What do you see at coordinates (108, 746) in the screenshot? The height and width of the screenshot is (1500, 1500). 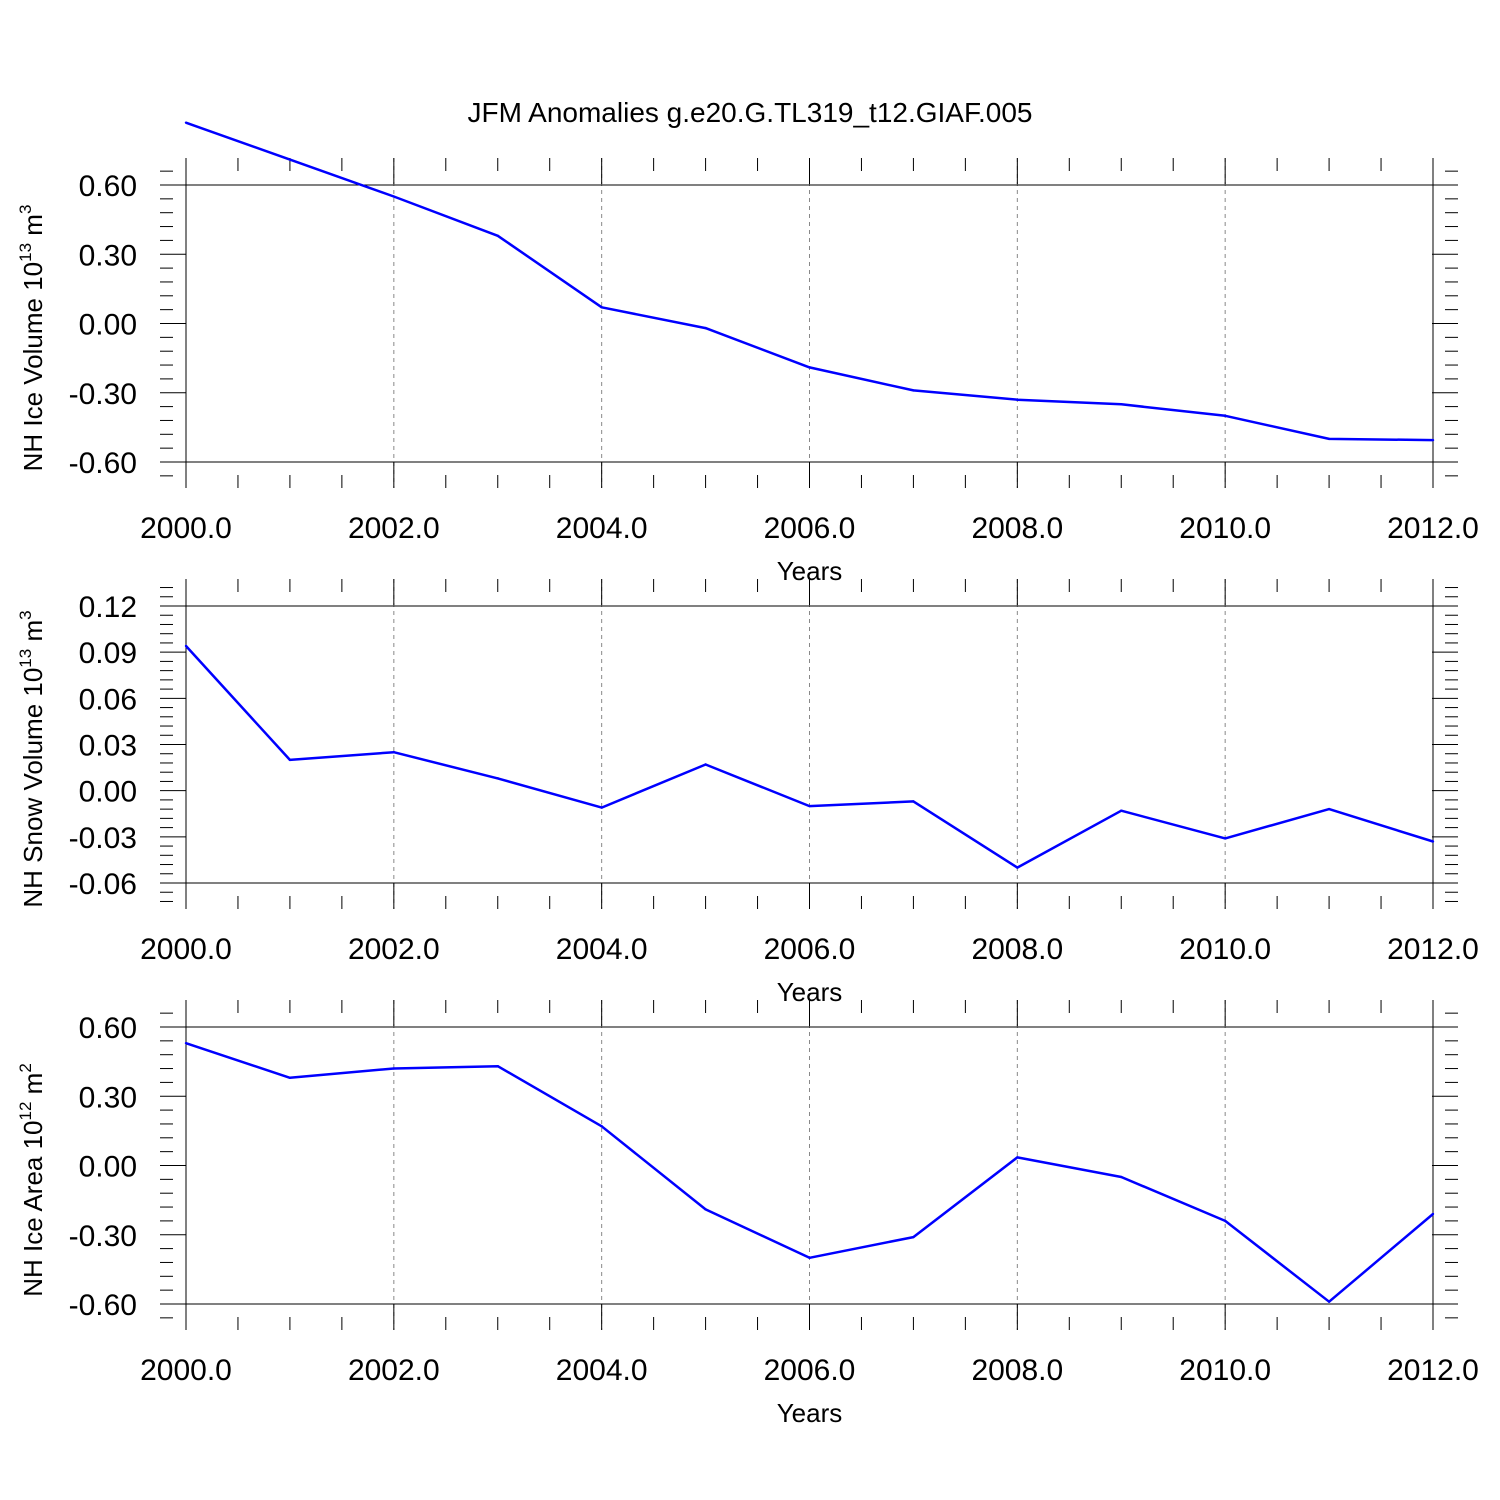 I see `y-tick-label: 0.03` at bounding box center [108, 746].